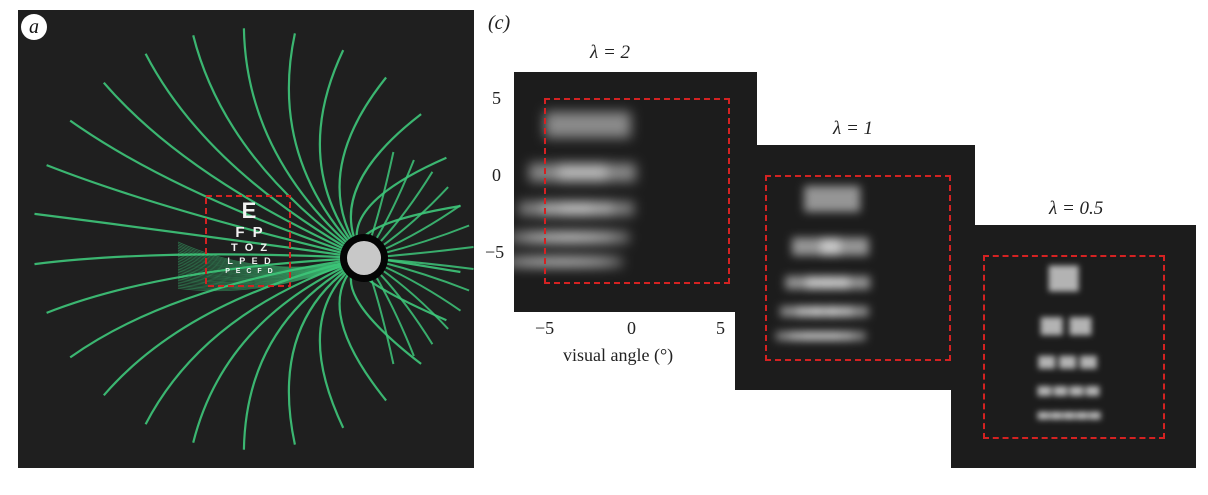 This screenshot has height=495, width=1208. What do you see at coordinates (545, 328) in the screenshot?
I see `x-tick-neg5: −5` at bounding box center [545, 328].